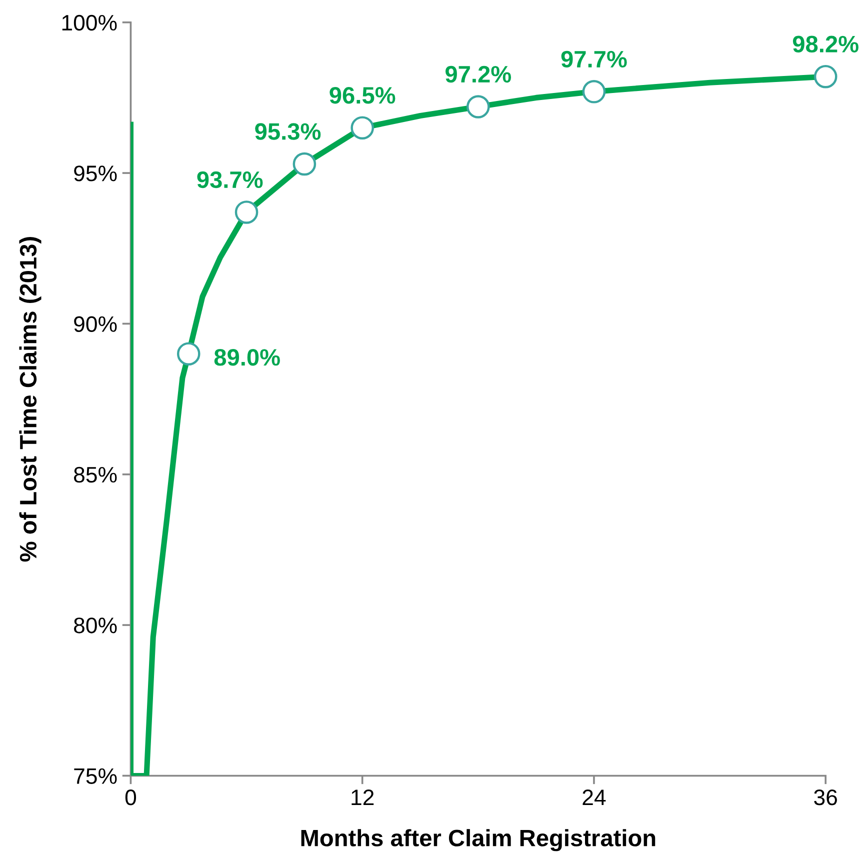 The image size is (860, 860). Describe the element at coordinates (825, 44) in the screenshot. I see `data-label: 98.2%` at that location.